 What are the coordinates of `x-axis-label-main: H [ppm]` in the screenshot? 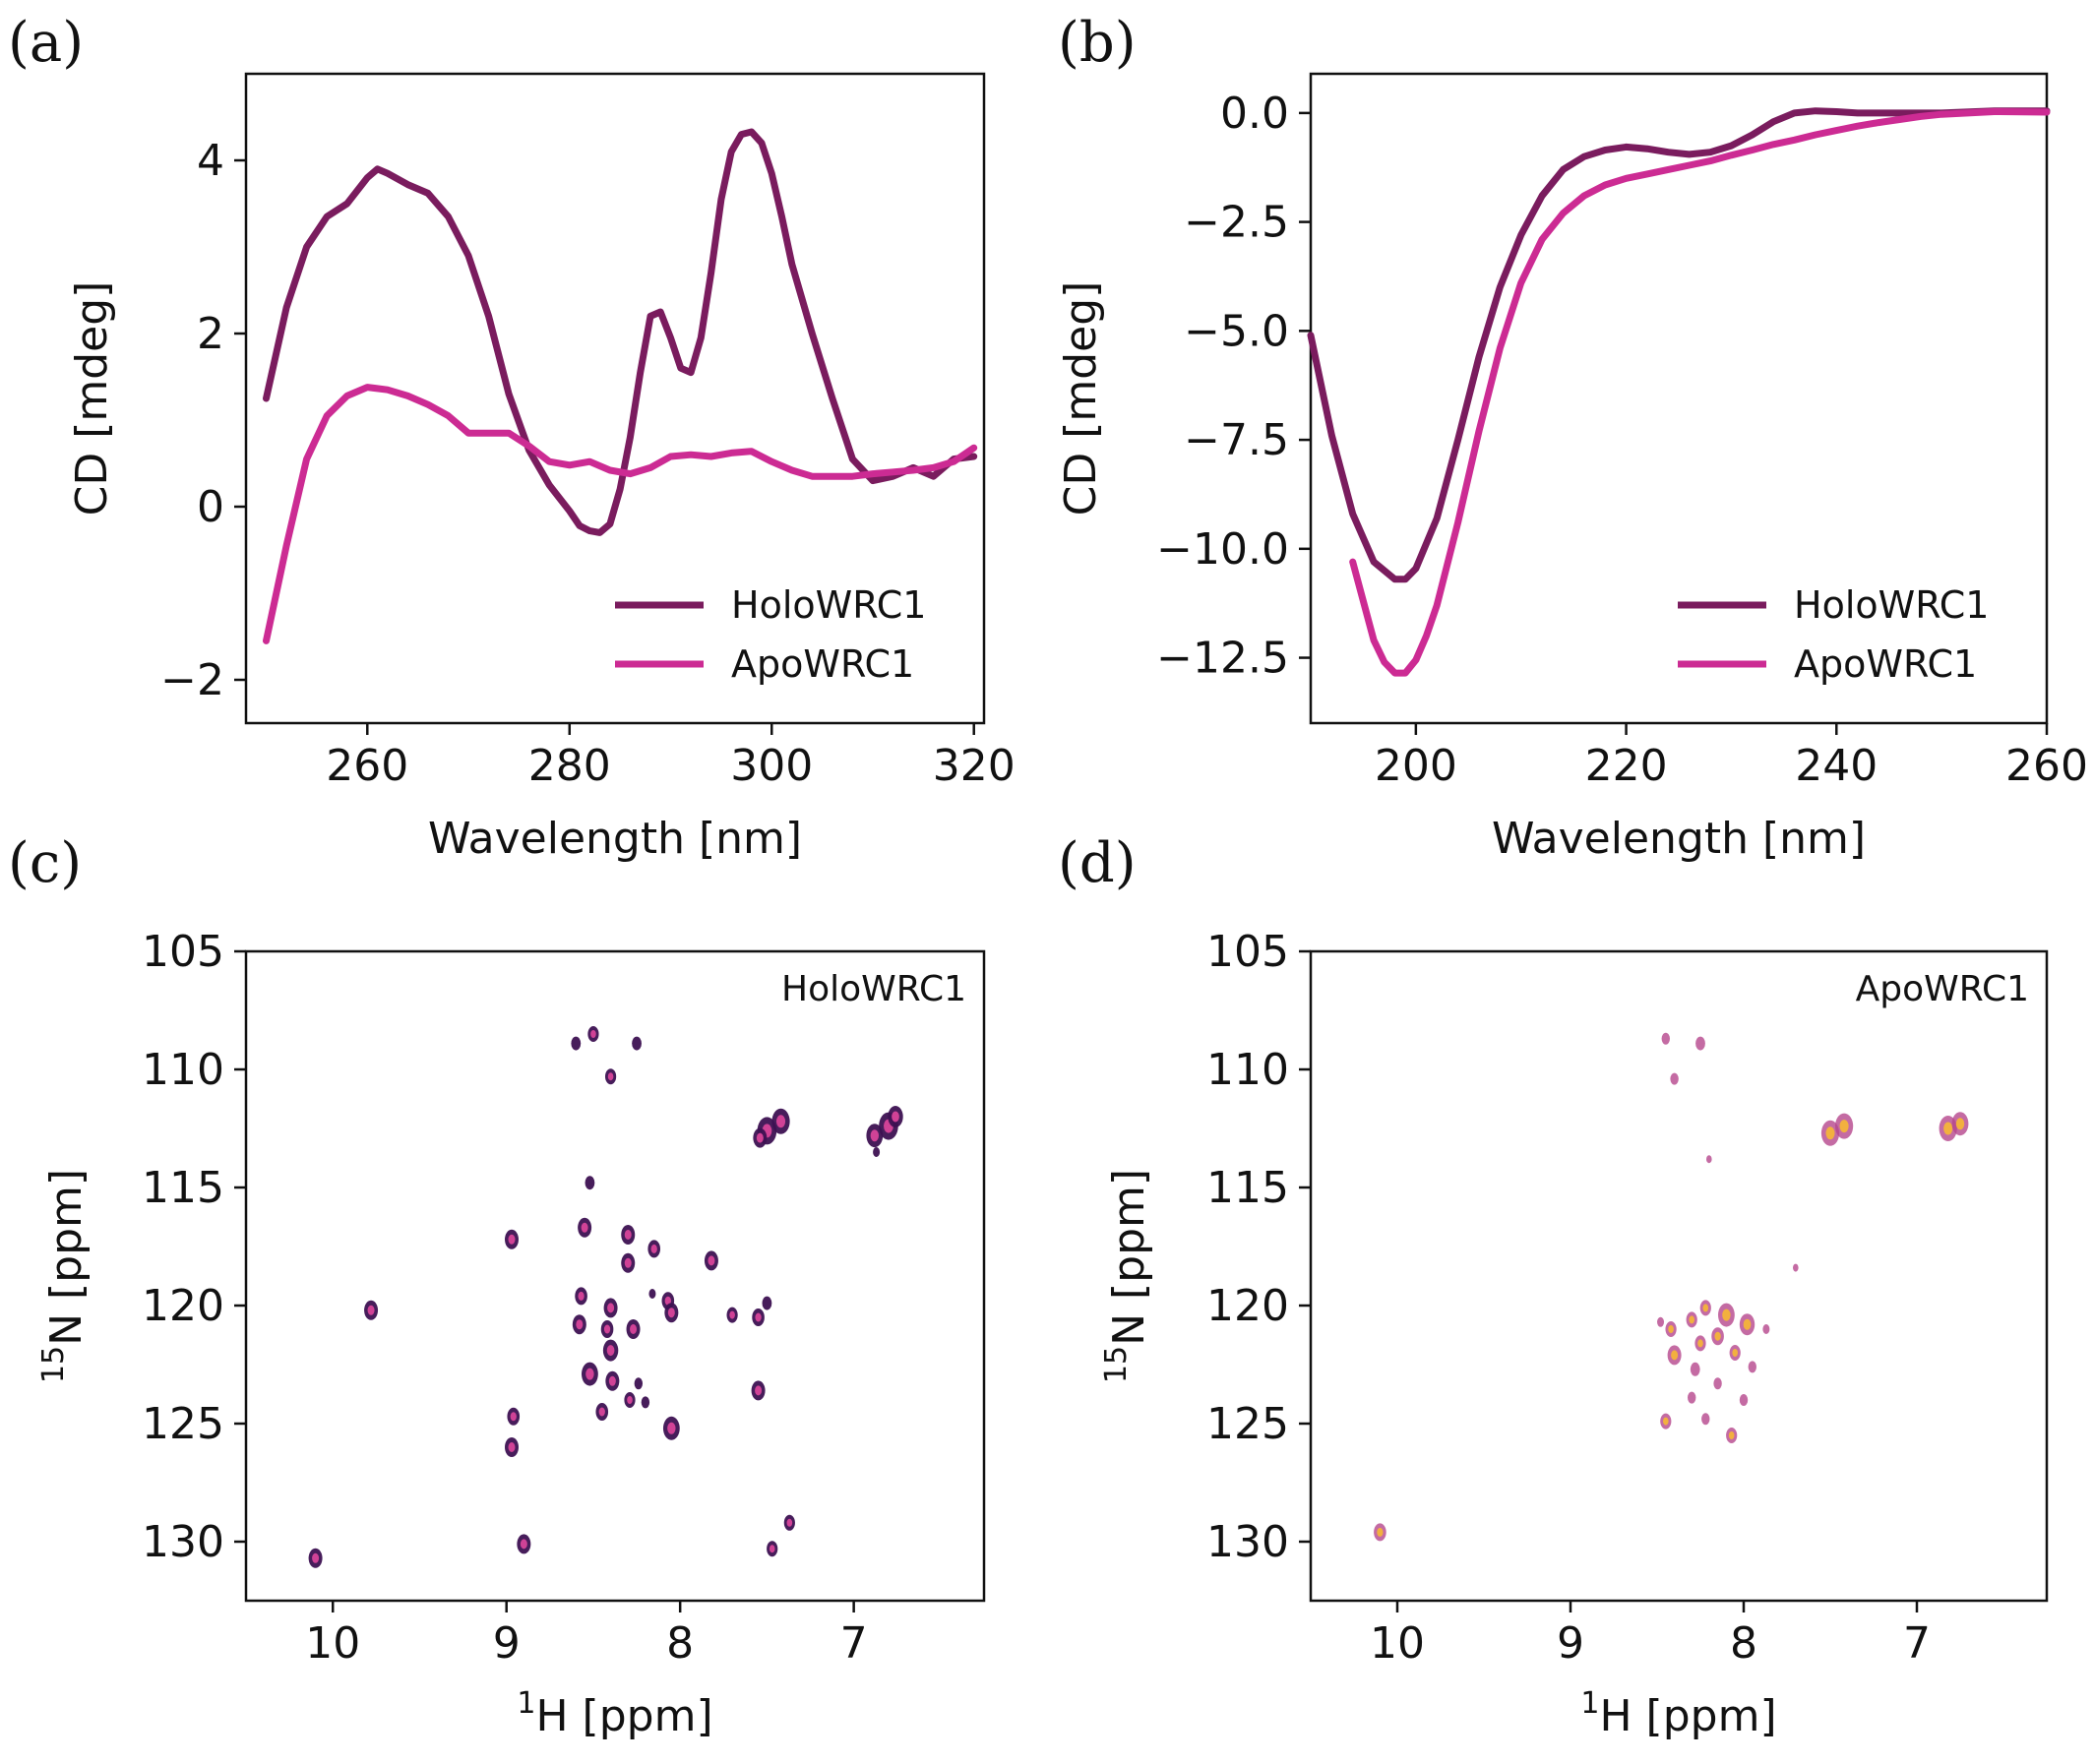 It's located at (1687, 1716).